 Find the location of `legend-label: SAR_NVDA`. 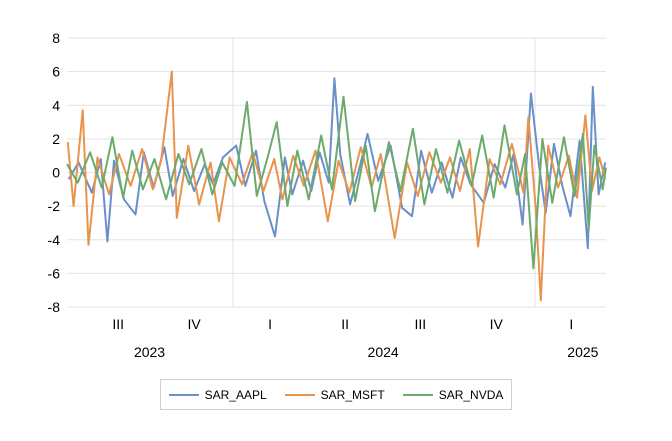

legend-label: SAR_NVDA is located at coordinates (471, 394).